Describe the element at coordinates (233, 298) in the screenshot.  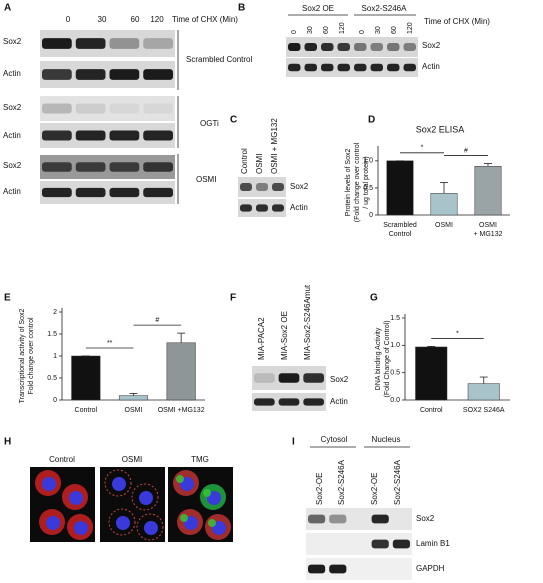
I see `panel-letter: F` at that location.